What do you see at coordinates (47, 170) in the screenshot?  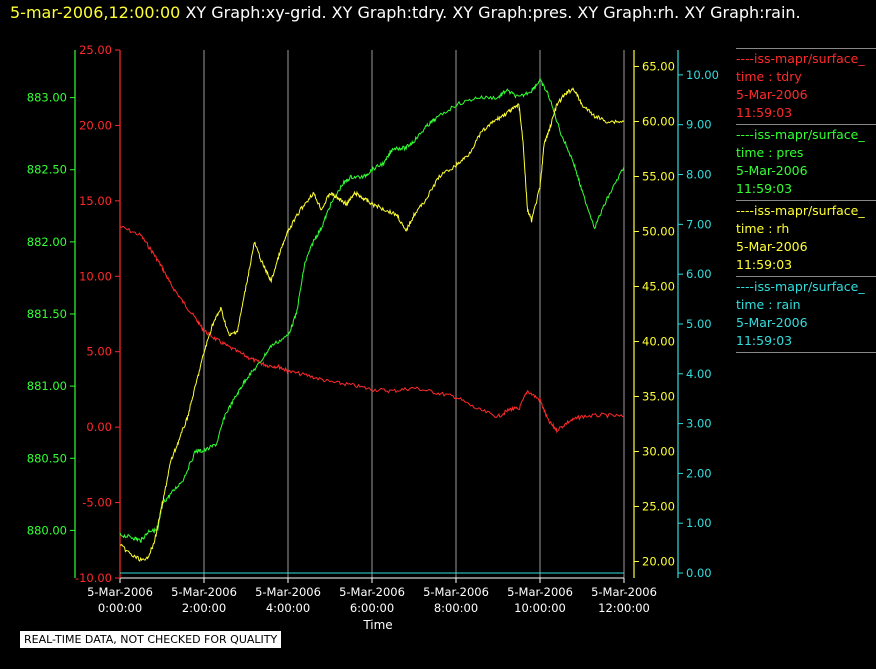 I see `y-tick-label-pres: 882.50` at bounding box center [47, 170].